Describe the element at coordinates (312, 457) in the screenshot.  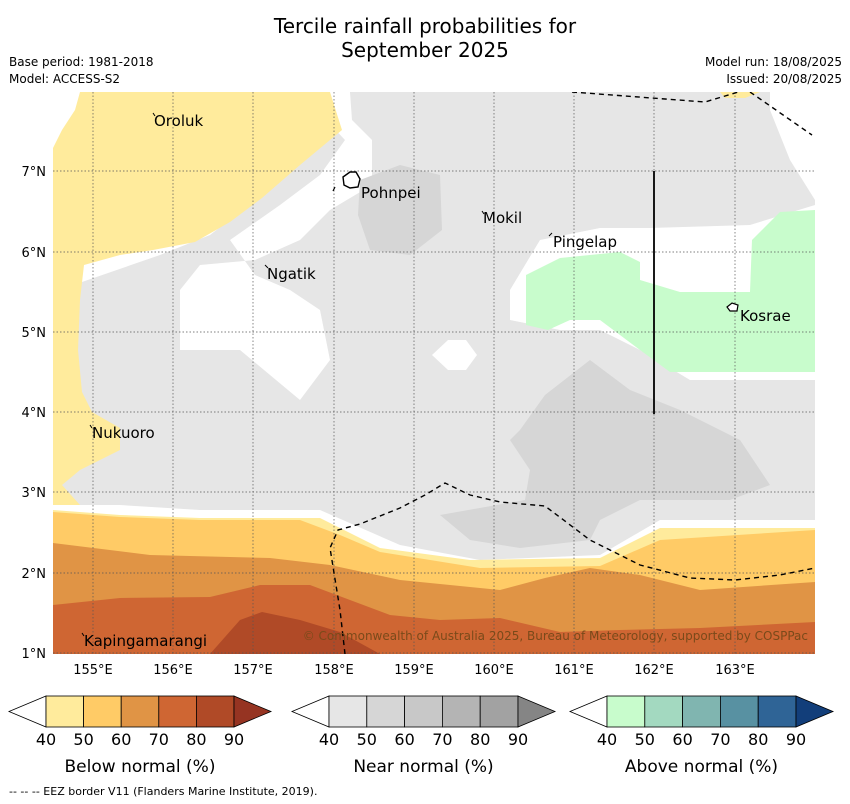
I see `near-normal-patch-center` at that location.